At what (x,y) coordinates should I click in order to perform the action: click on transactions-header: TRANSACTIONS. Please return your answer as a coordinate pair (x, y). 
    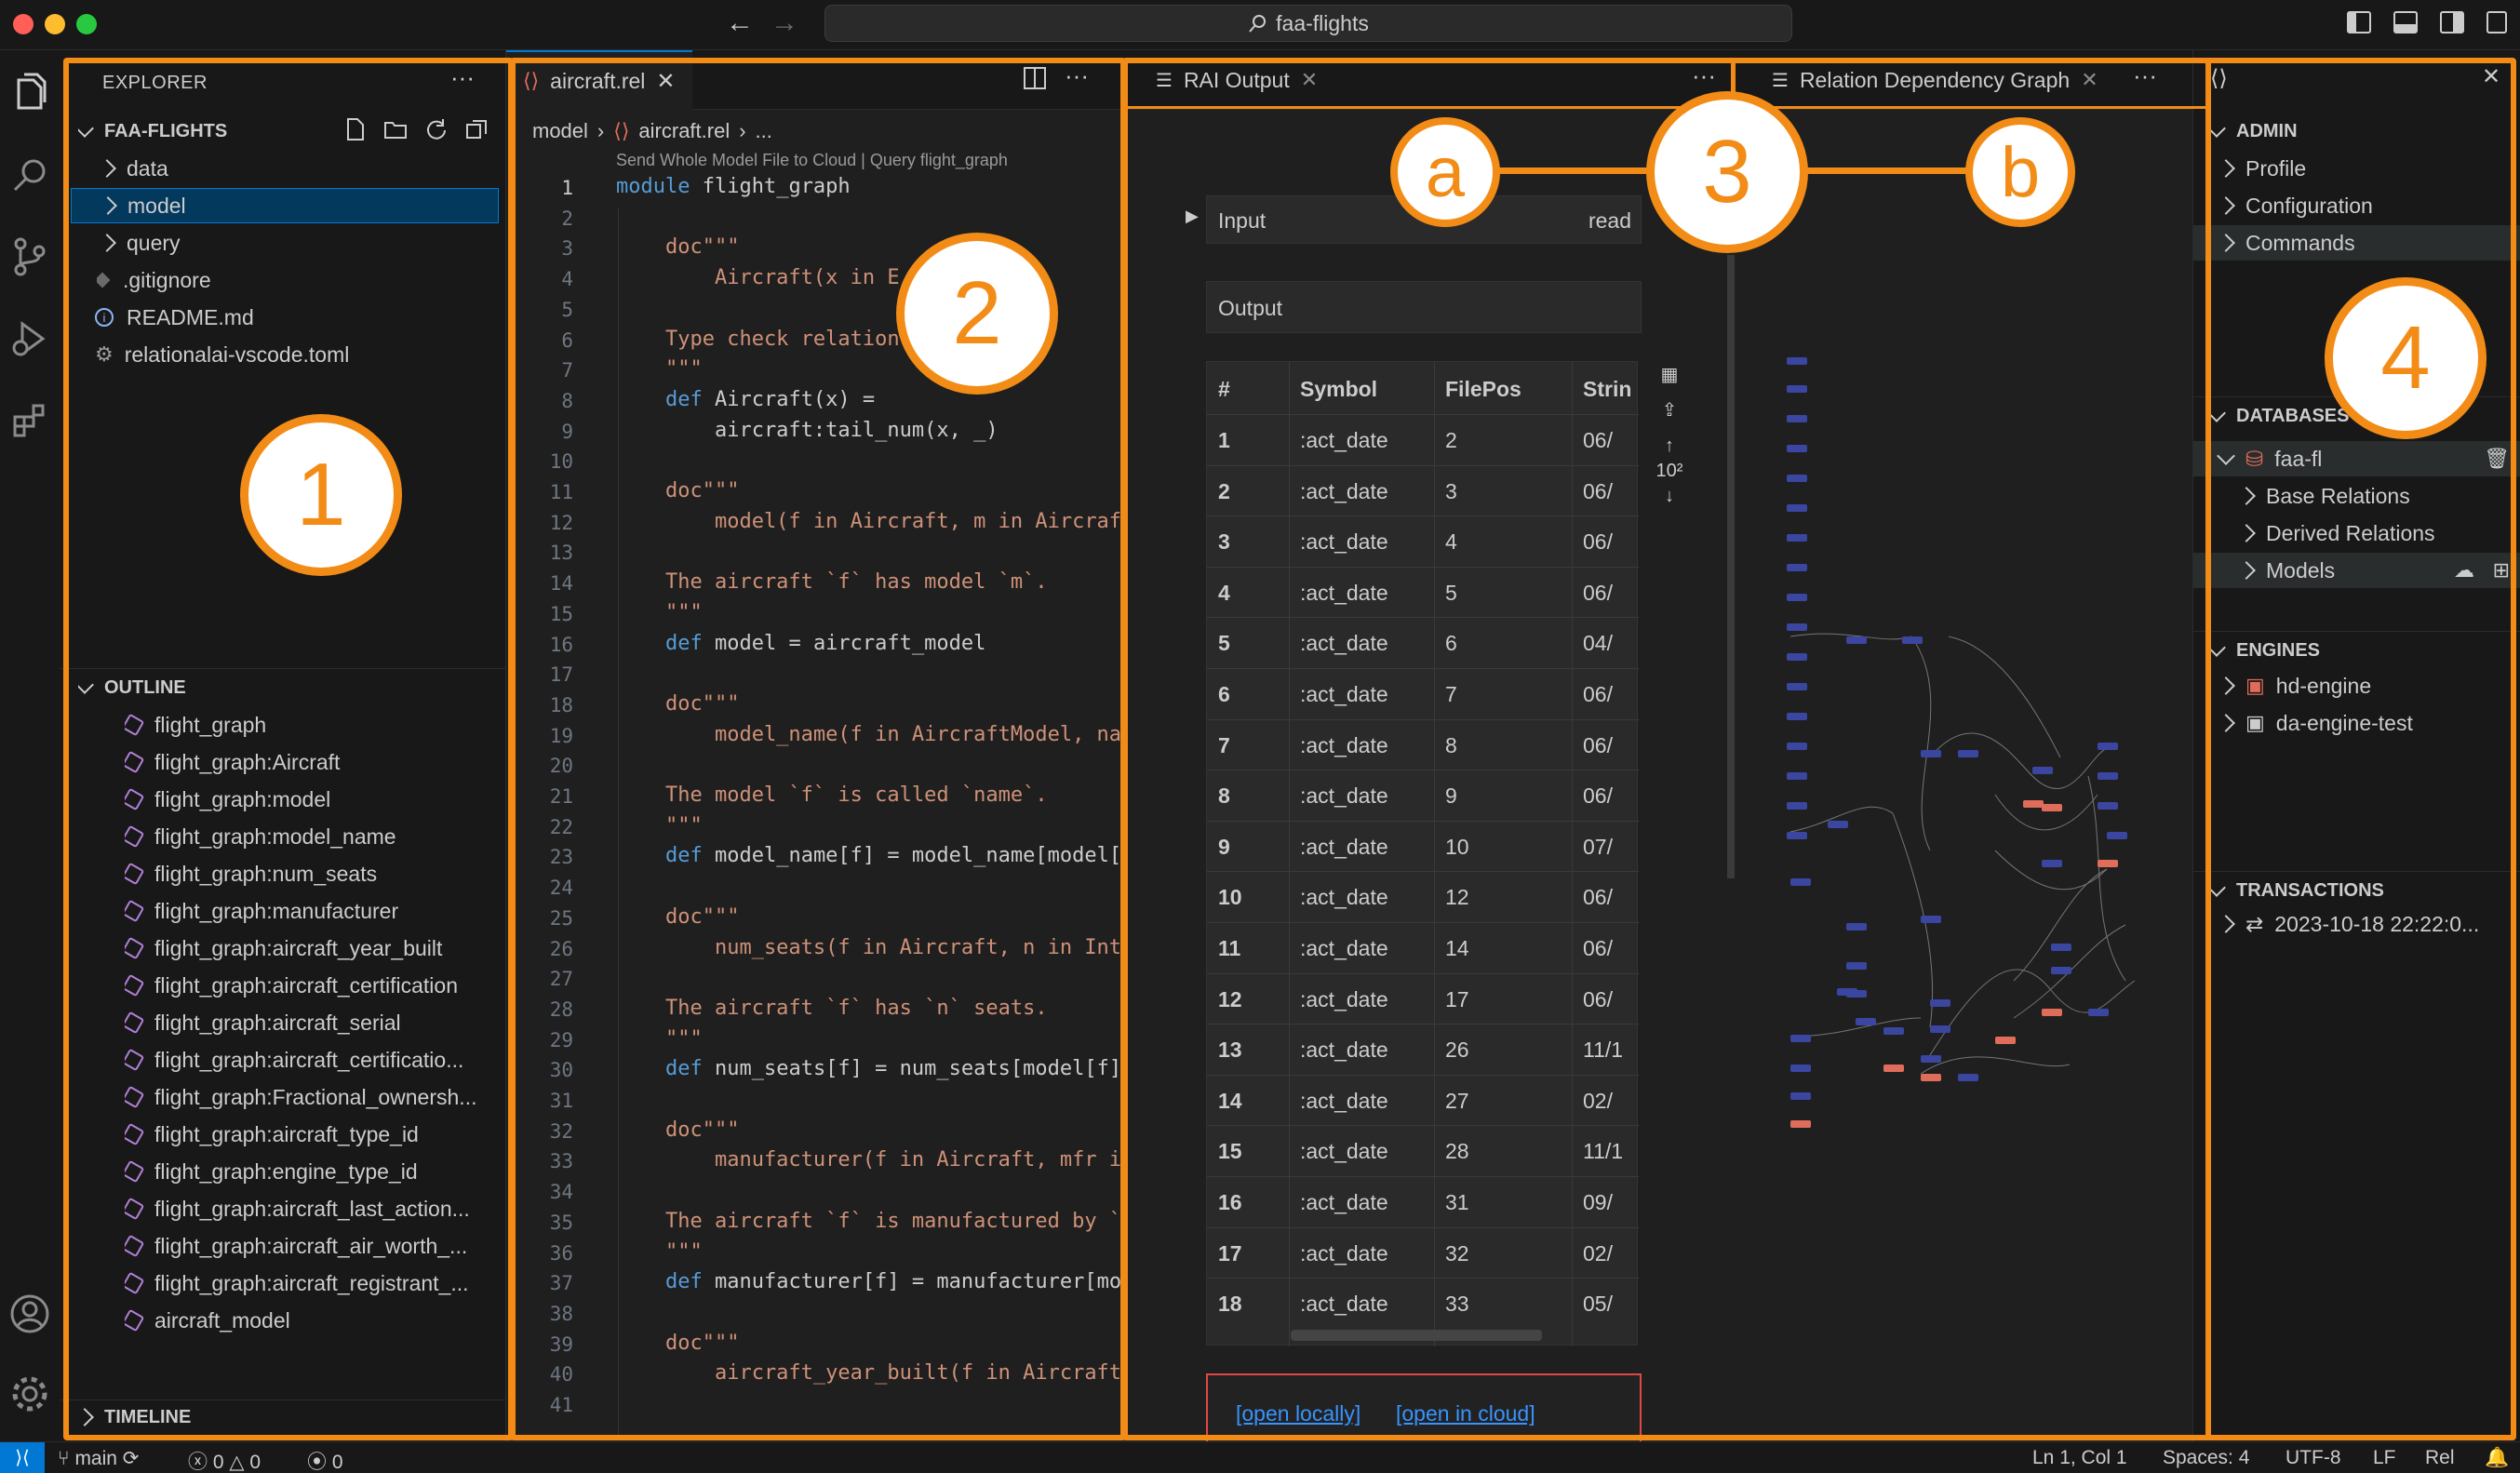
    Looking at the image, I should click on (2297, 890).